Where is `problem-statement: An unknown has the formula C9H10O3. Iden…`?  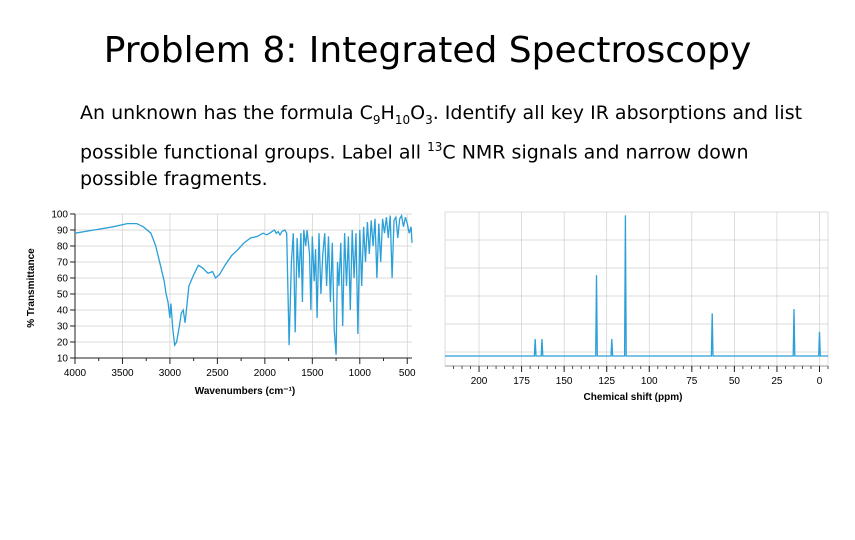 problem-statement: An unknown has the formula C9H10O3. Iden… is located at coordinates (441, 146).